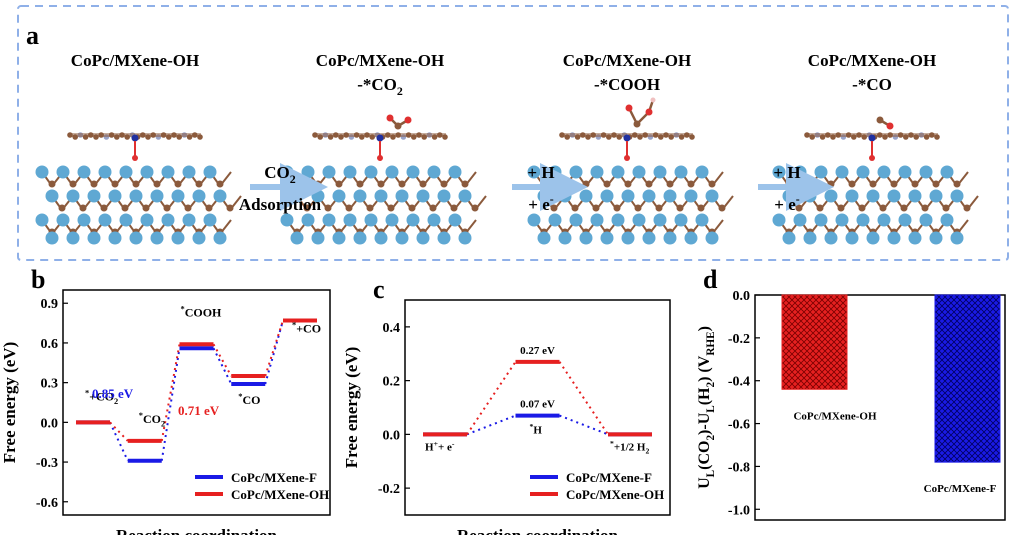 This screenshot has width=1014, height=540. I want to click on y-tick-label: 0.9, so click(50, 304).